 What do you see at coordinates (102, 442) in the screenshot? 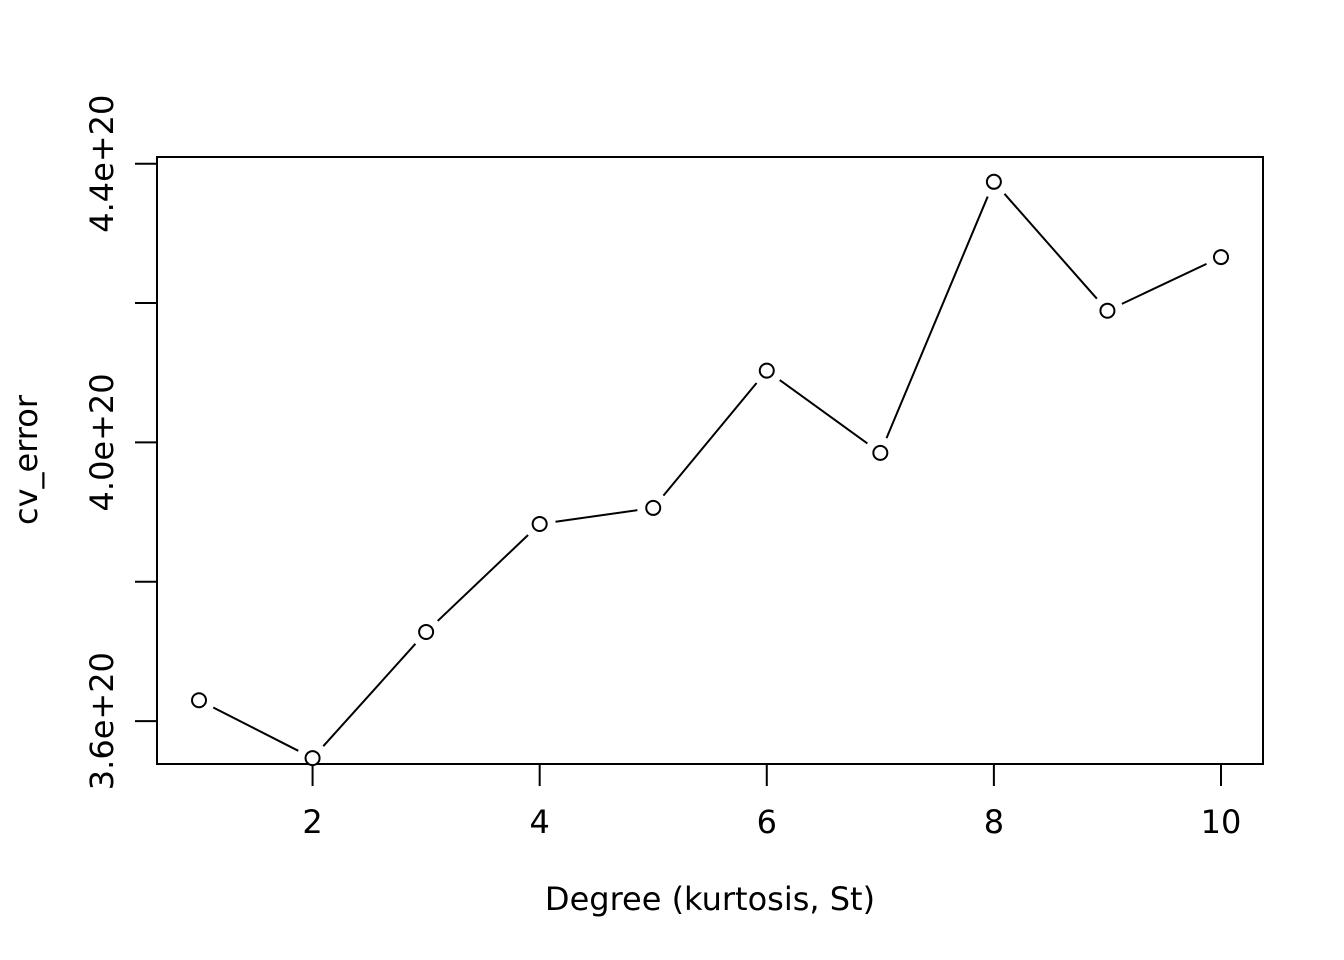
I see `y-tick-label: 4.0e+20` at bounding box center [102, 442].